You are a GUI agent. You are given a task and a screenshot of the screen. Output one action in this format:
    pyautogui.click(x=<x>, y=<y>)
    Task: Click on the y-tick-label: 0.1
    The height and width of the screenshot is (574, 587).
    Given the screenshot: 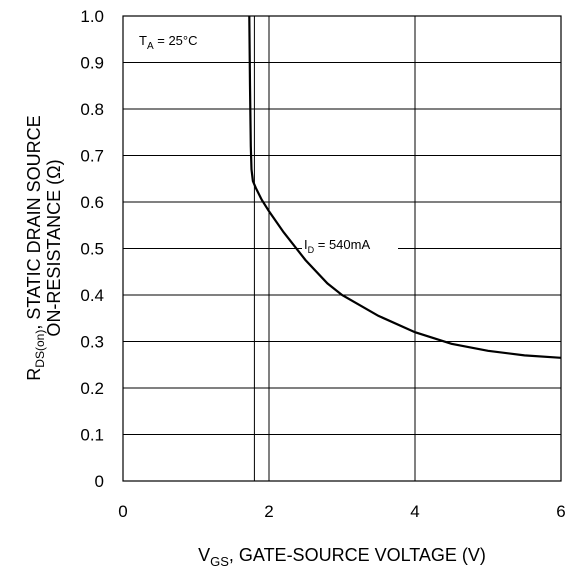 What is the action you would take?
    pyautogui.click(x=92, y=435)
    